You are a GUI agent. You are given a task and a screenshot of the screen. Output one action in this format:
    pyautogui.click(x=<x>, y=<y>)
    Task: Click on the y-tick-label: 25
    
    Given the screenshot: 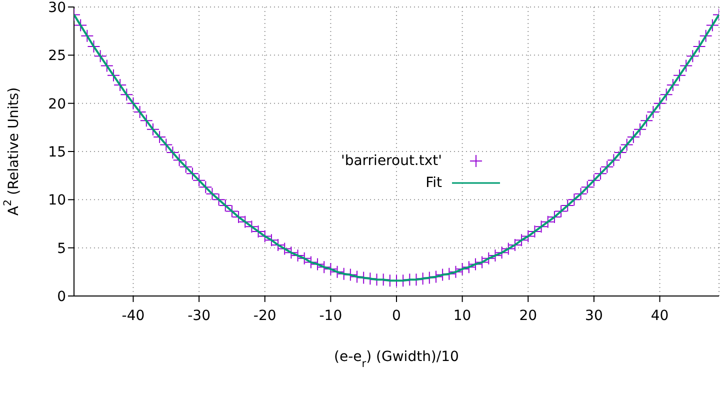 What is the action you would take?
    pyautogui.click(x=57, y=56)
    